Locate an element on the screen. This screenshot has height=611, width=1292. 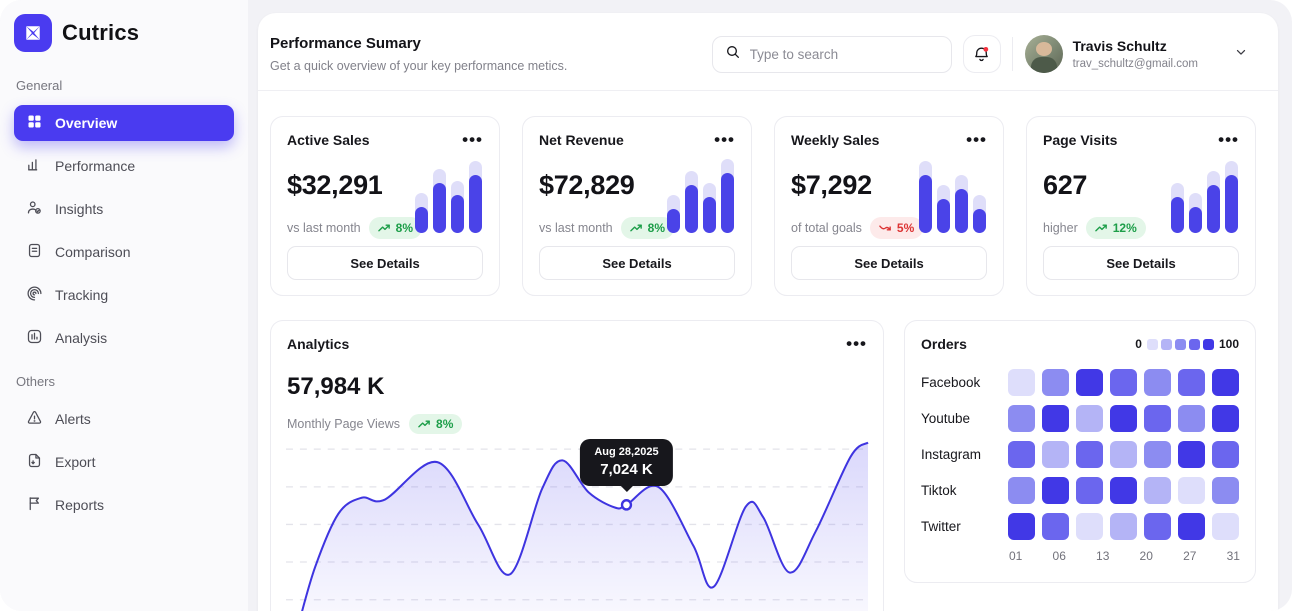
sidebar-item-comparison: Comparison is located at coordinates (124, 252).